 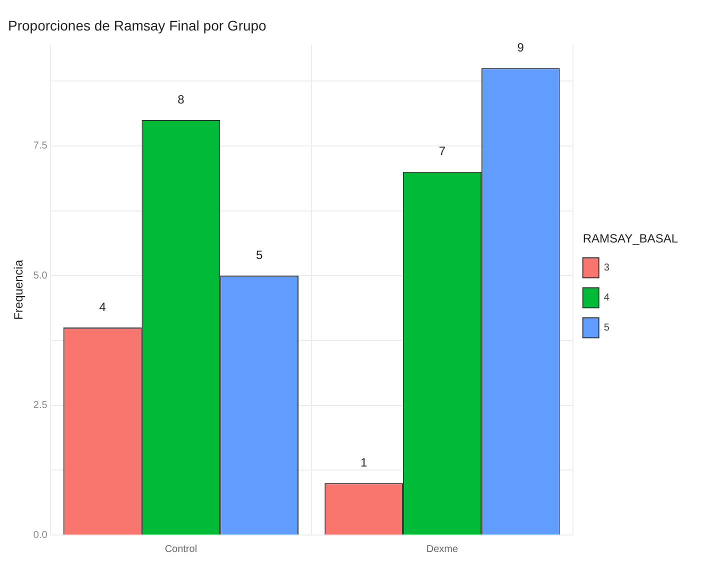 What do you see at coordinates (102, 307) in the screenshot?
I see `data-label: 4` at bounding box center [102, 307].